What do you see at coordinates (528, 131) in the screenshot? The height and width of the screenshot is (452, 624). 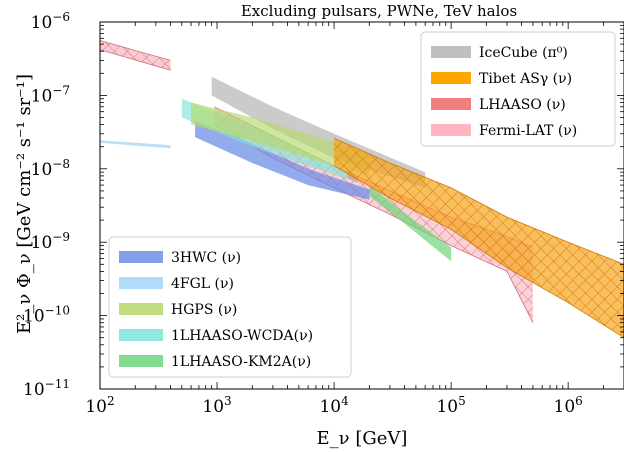 I see `legend-label: Fermi-LAT (ν)` at bounding box center [528, 131].